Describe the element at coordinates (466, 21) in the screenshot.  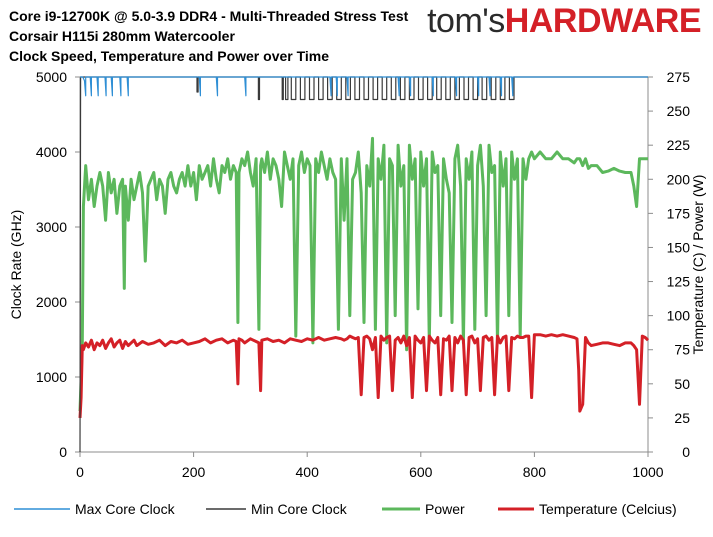
I see `logo-part-toms: tom's` at that location.